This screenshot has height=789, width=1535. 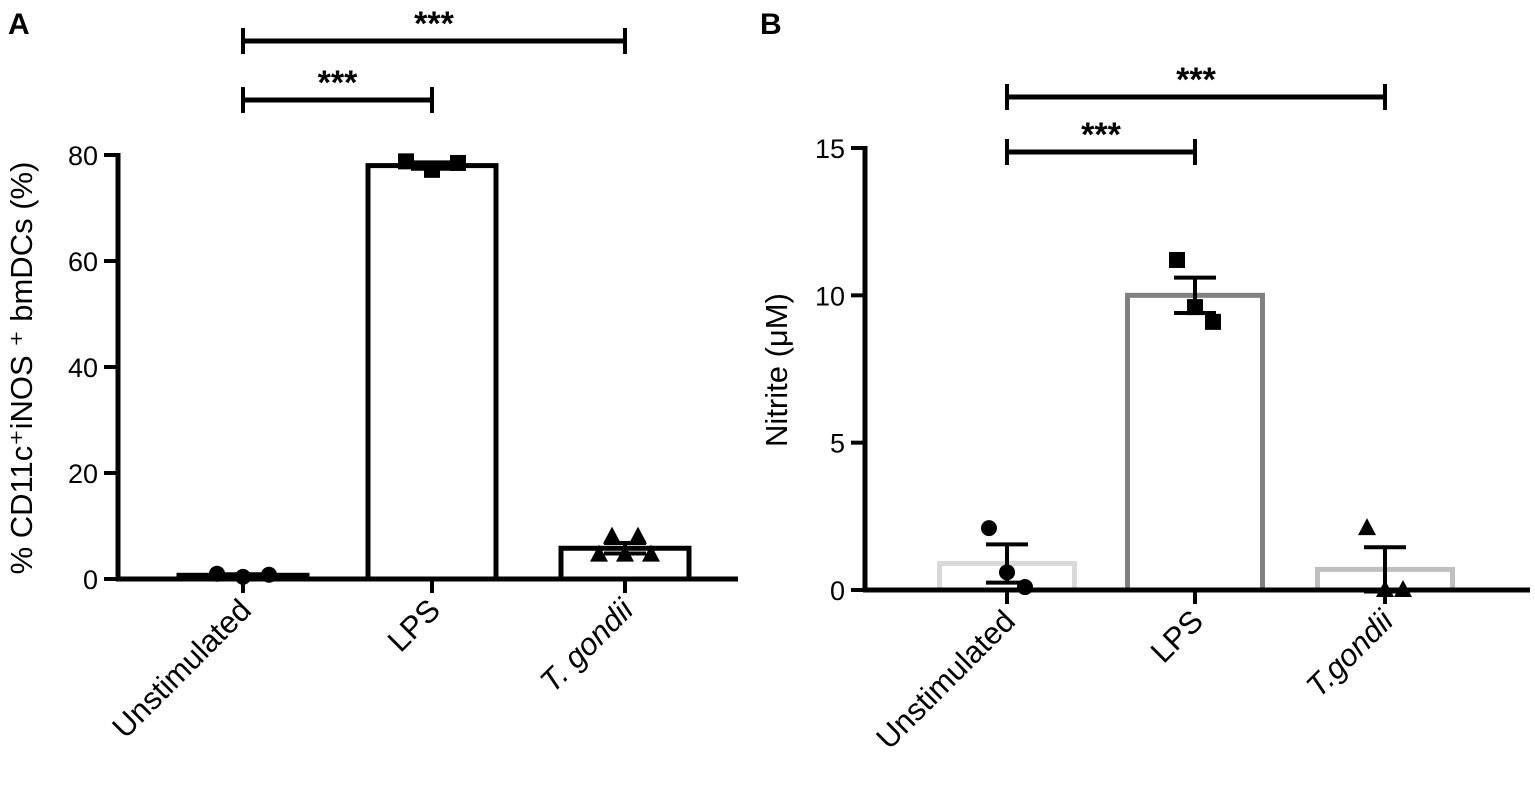 What do you see at coordinates (1350, 653) in the screenshot?
I see `x-category-label: T.gondii` at bounding box center [1350, 653].